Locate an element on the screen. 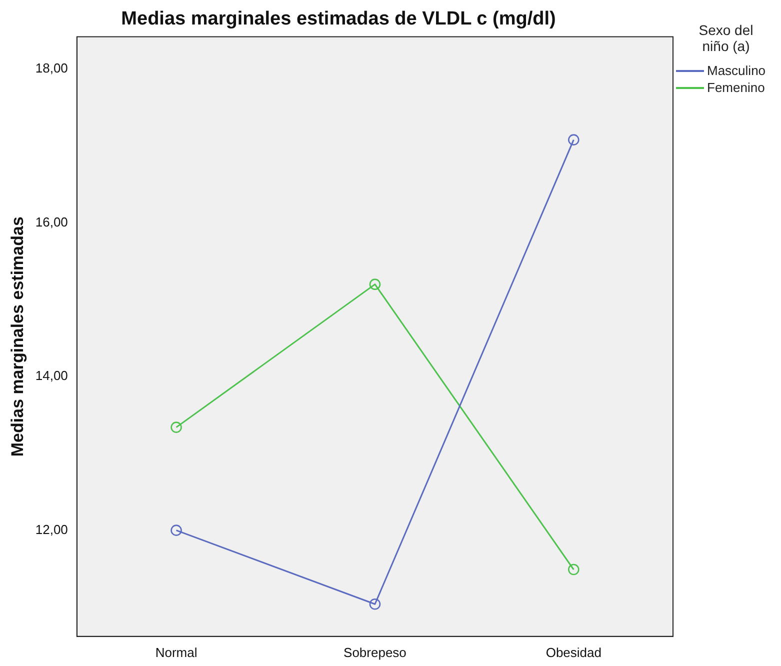 Image resolution: width=781 pixels, height=666 pixels. x-tick-label: Normal is located at coordinates (176, 652).